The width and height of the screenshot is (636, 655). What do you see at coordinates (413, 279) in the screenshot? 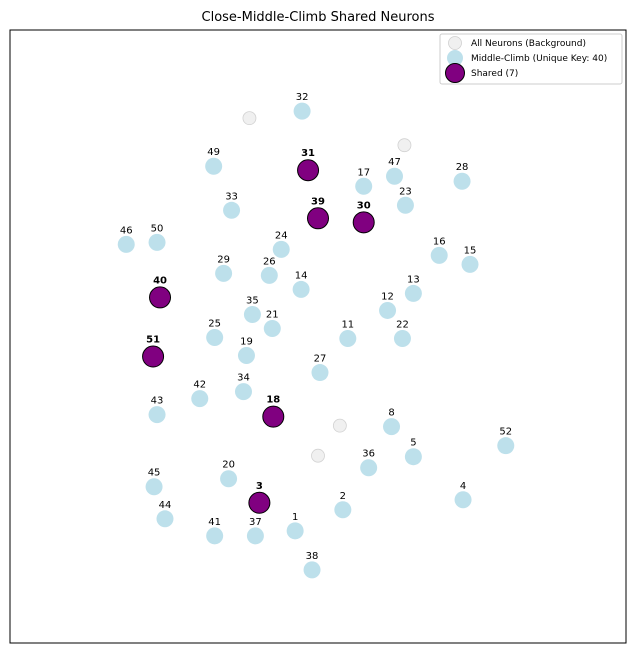
I see `unique-point-label: 13` at bounding box center [413, 279].